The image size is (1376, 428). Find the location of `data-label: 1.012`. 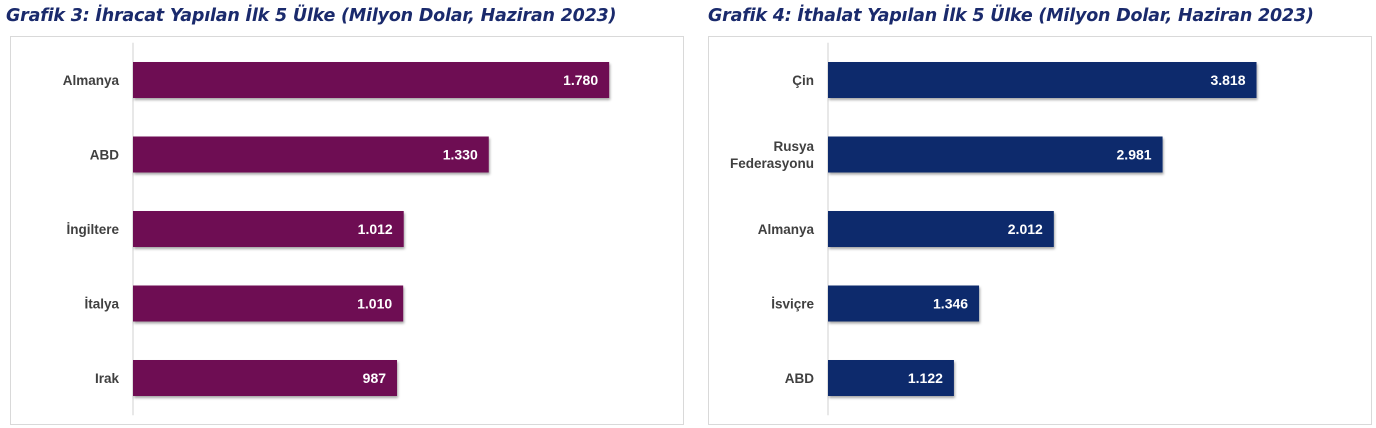

data-label: 1.012 is located at coordinates (375, 229).